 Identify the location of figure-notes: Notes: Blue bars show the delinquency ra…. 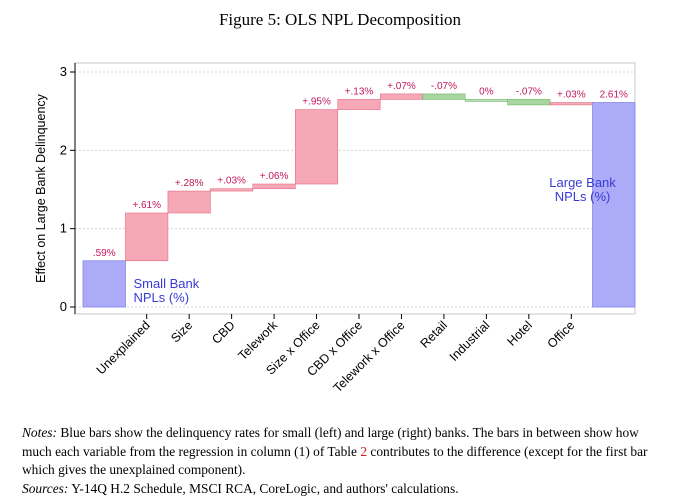
(342, 461).